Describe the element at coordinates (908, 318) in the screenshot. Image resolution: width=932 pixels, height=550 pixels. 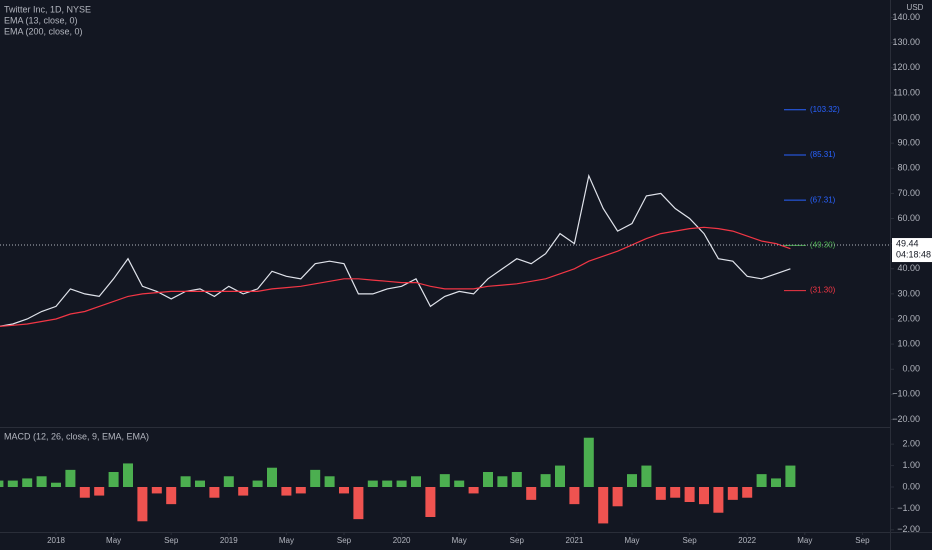
I see `y-tick-label: 20.00` at that location.